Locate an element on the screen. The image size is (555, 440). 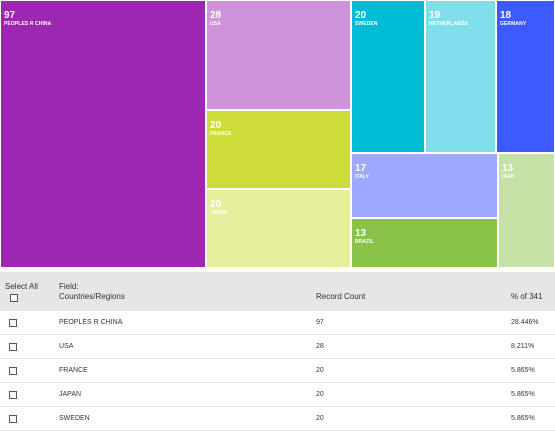
field-value: Countries/Regions is located at coordinates (92, 296).